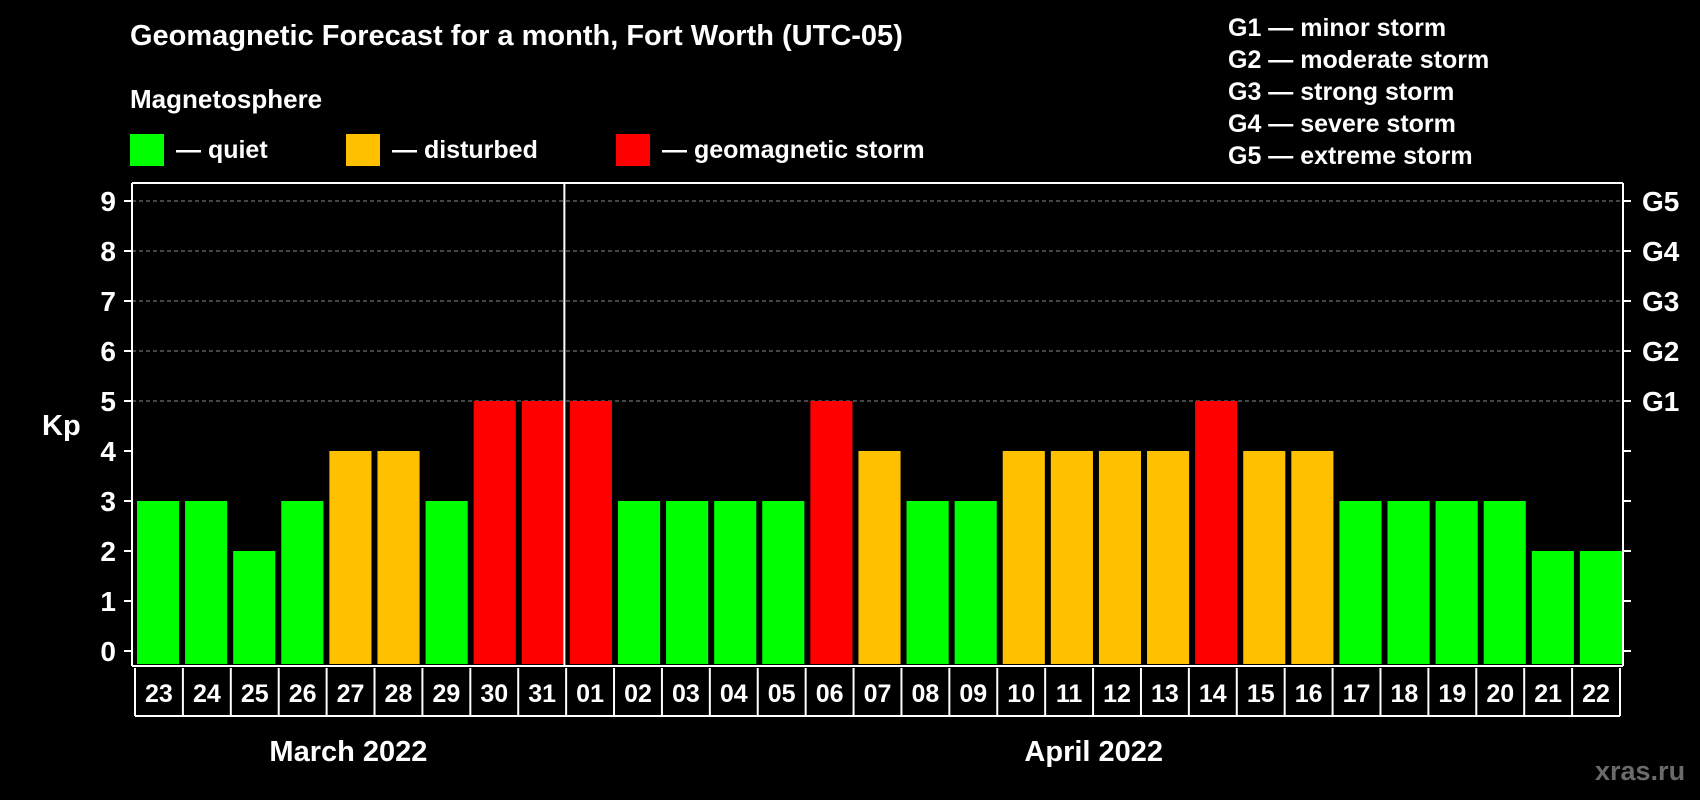 This screenshot has height=800, width=1700. I want to click on date-label-20: 20, so click(1500, 694).